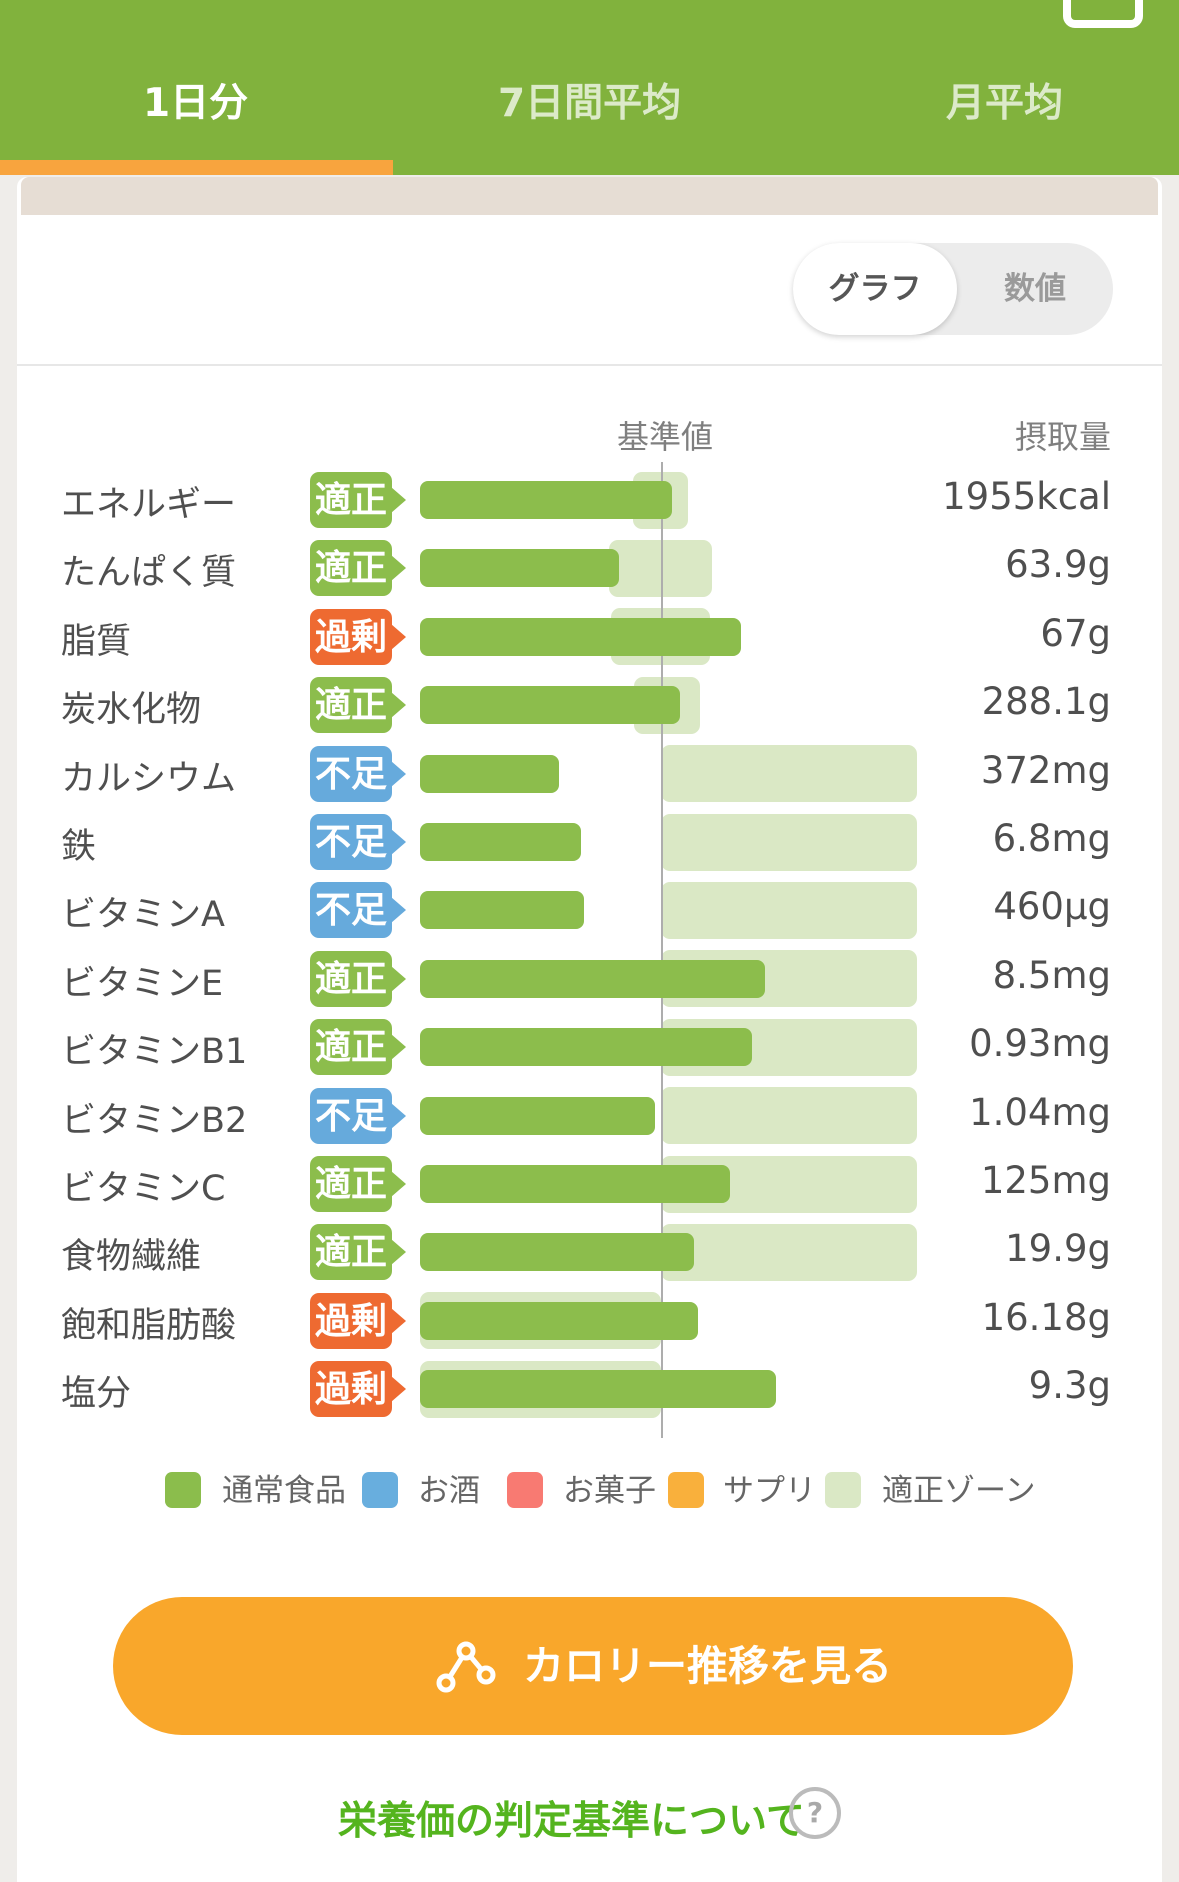 The height and width of the screenshot is (1882, 1179). Describe the element at coordinates (149, 778) in the screenshot. I see `nutrient-label: カルシウム` at that location.